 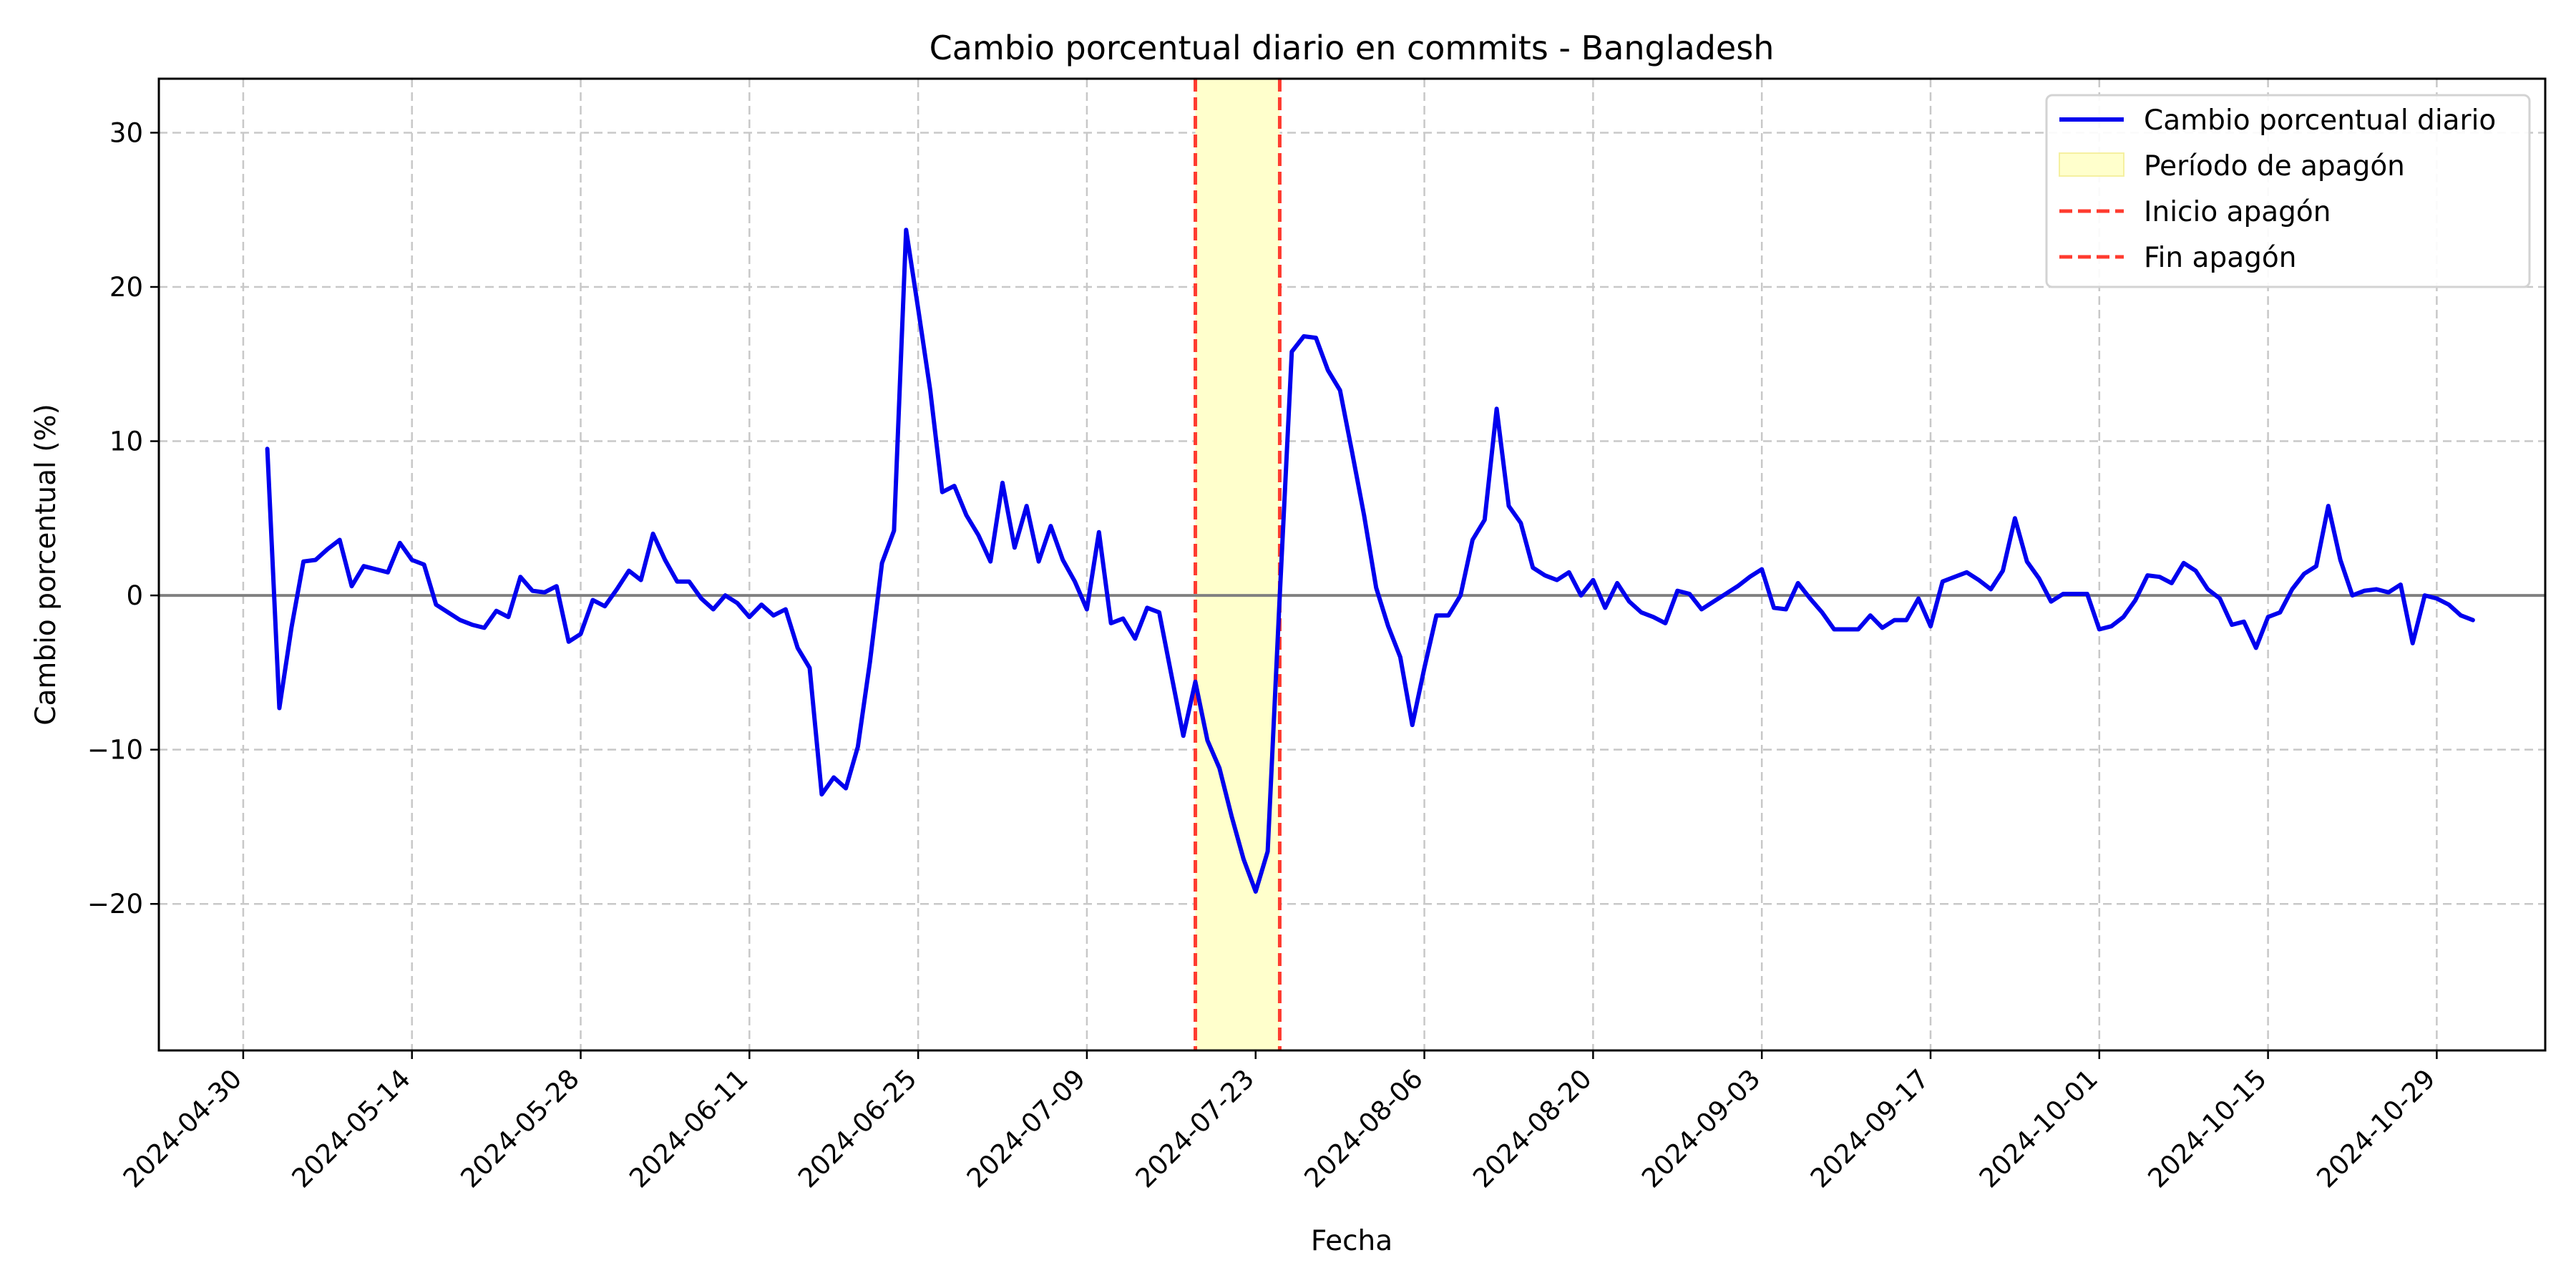 What do you see at coordinates (46, 565) in the screenshot?
I see `y-axis-label: Cambio porcentual (%)` at bounding box center [46, 565].